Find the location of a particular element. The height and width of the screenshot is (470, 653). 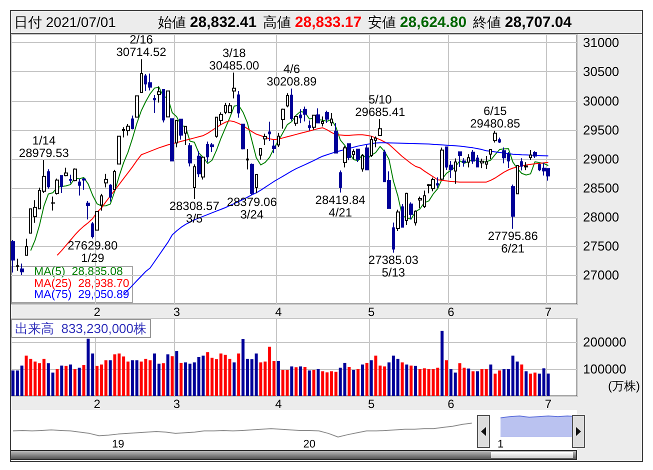

y-tick-label: 29500 is located at coordinates (601, 130).